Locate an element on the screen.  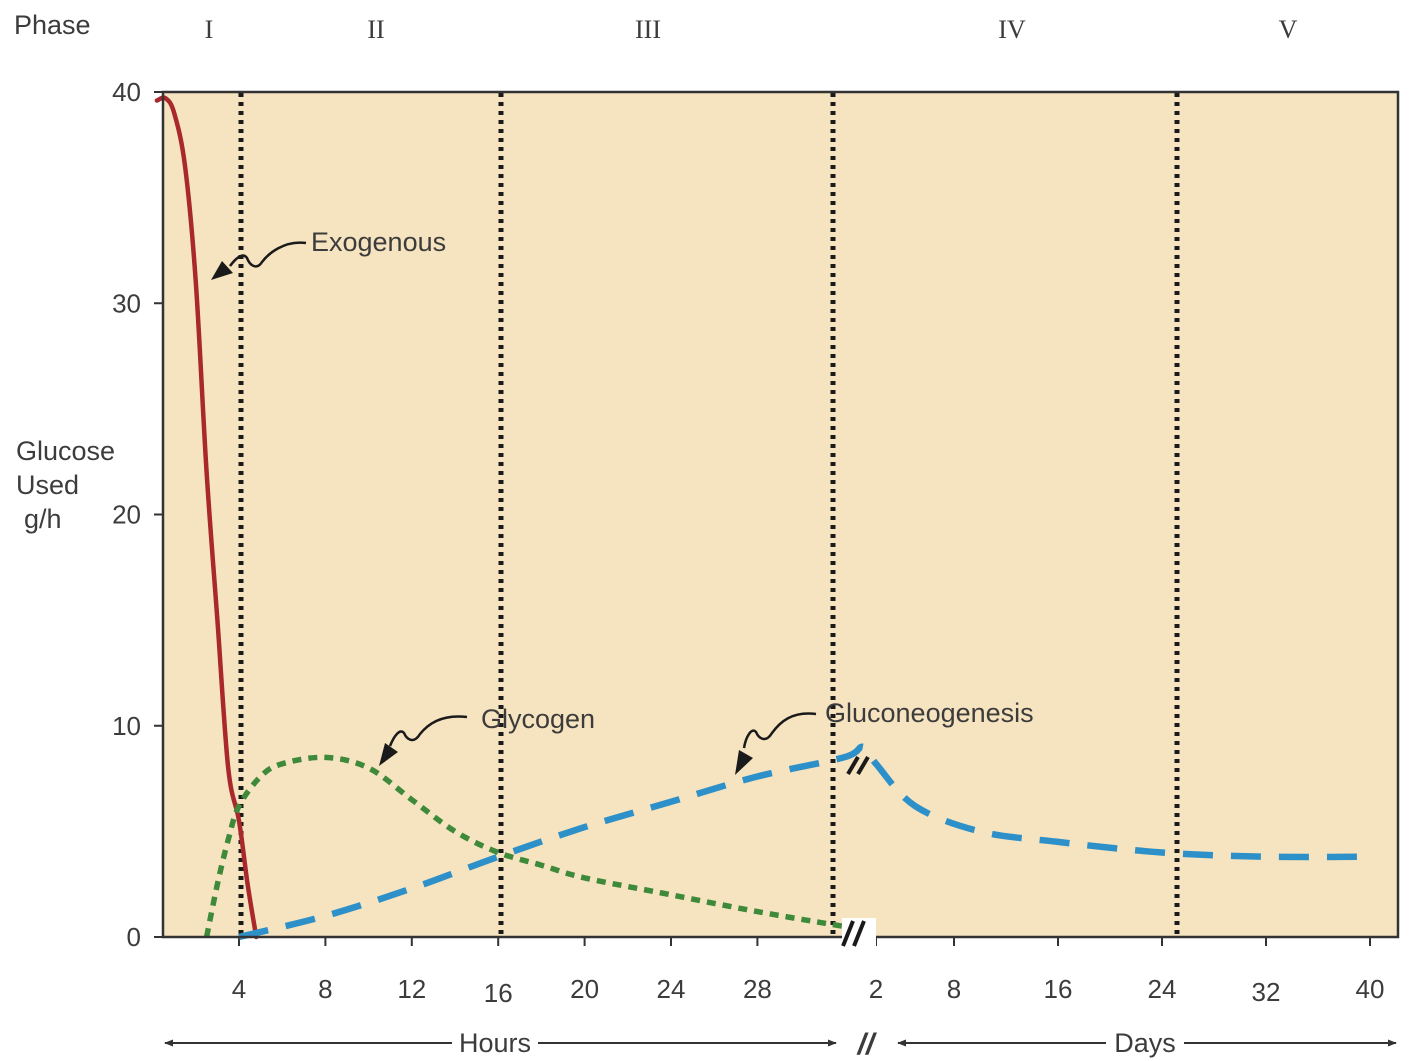
phase-ii: II is located at coordinates (375, 29).